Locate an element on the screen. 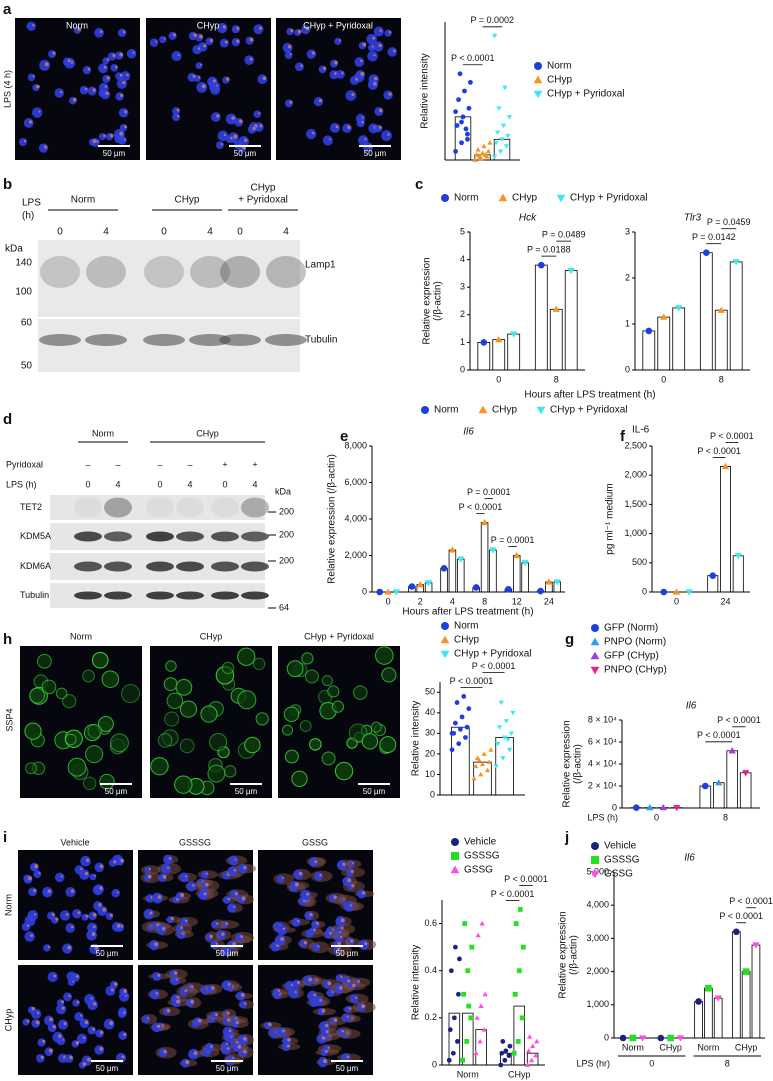  y-tick-label: 2 is located at coordinates (627, 277).